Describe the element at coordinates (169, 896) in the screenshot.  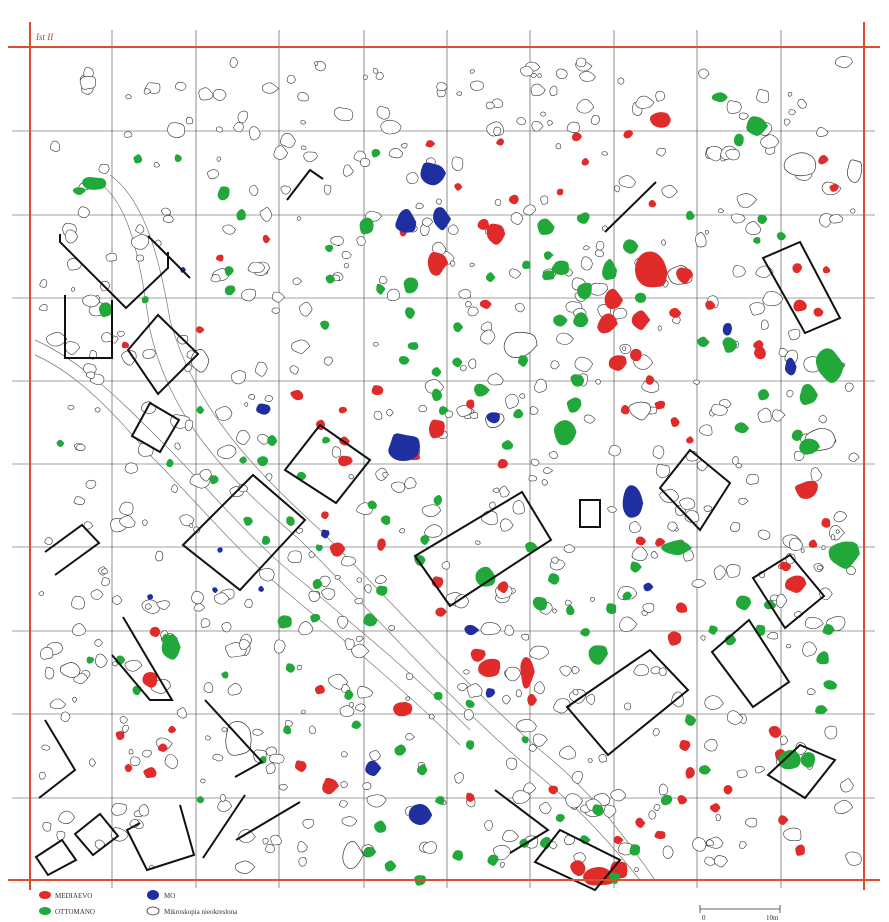
I see `legend-label-blue: MO` at that location.